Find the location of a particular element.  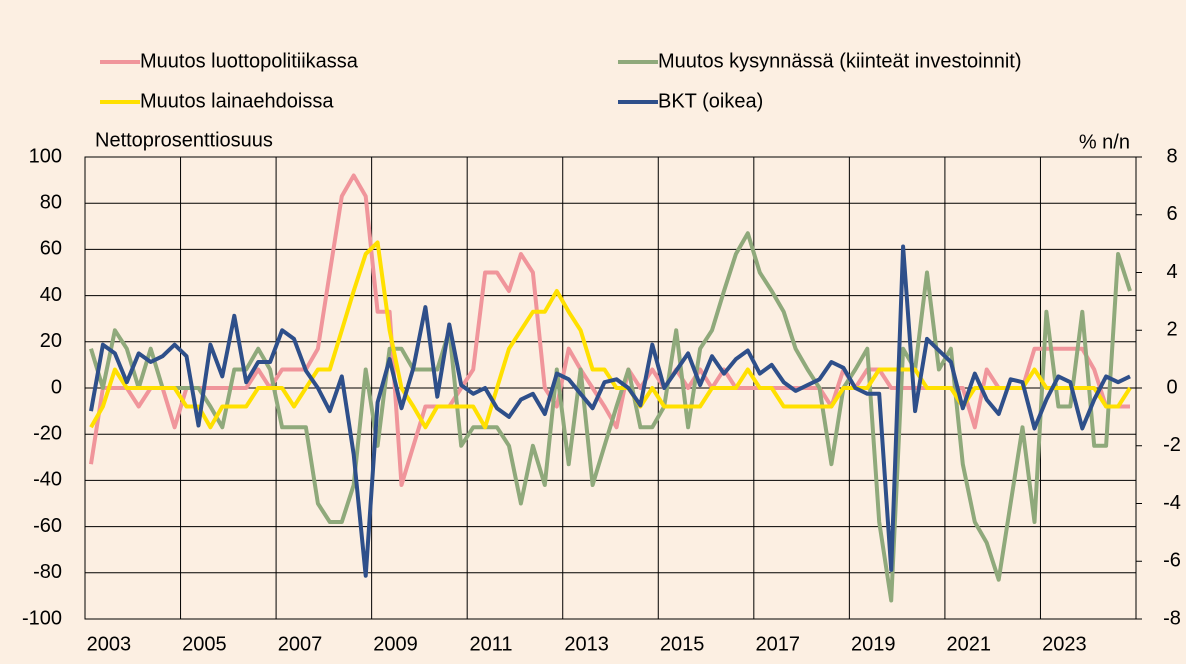

y2-tick-label: 8 is located at coordinates (1171, 156).